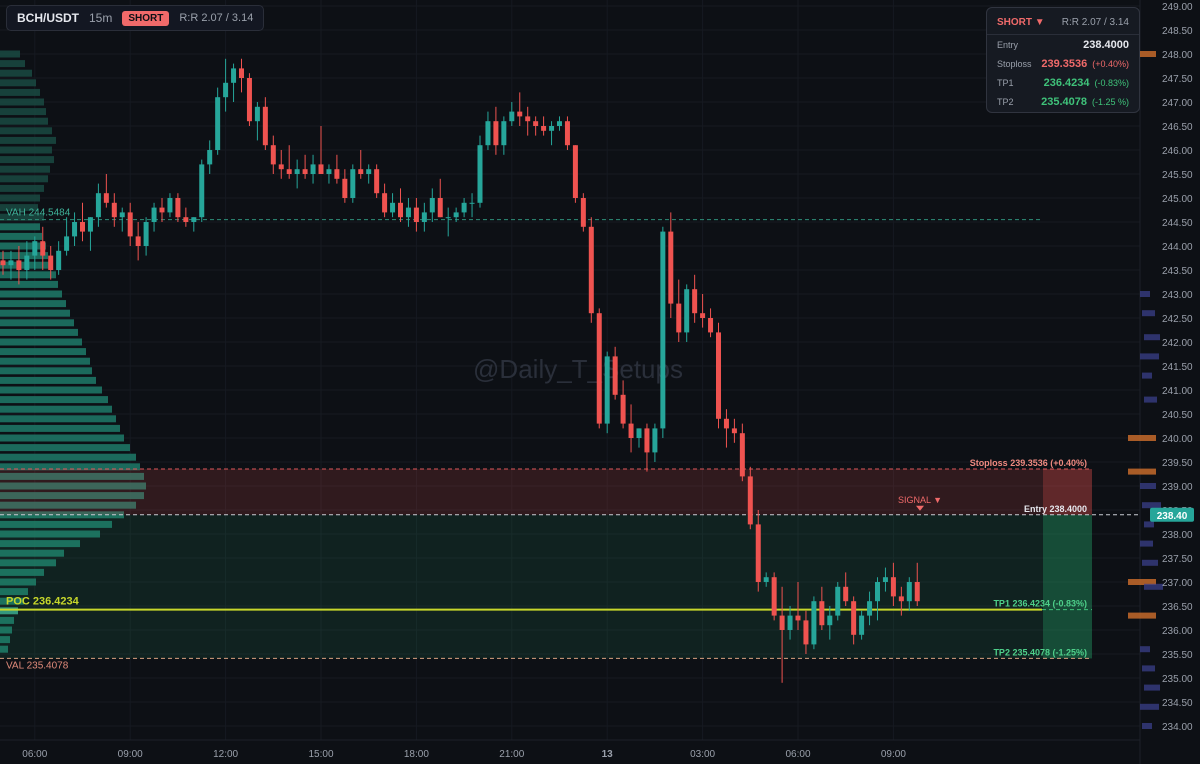 This screenshot has width=1200, height=764. What do you see at coordinates (1106, 44) in the screenshot?
I see `panel-value: 238.4000` at bounding box center [1106, 44].